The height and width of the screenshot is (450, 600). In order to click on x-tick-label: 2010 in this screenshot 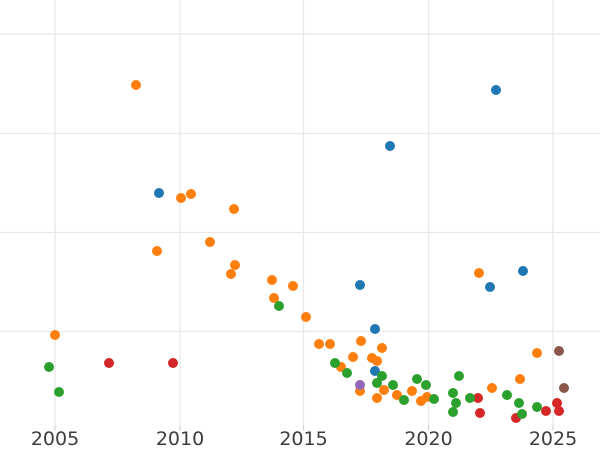, I will do `click(180, 439)`.